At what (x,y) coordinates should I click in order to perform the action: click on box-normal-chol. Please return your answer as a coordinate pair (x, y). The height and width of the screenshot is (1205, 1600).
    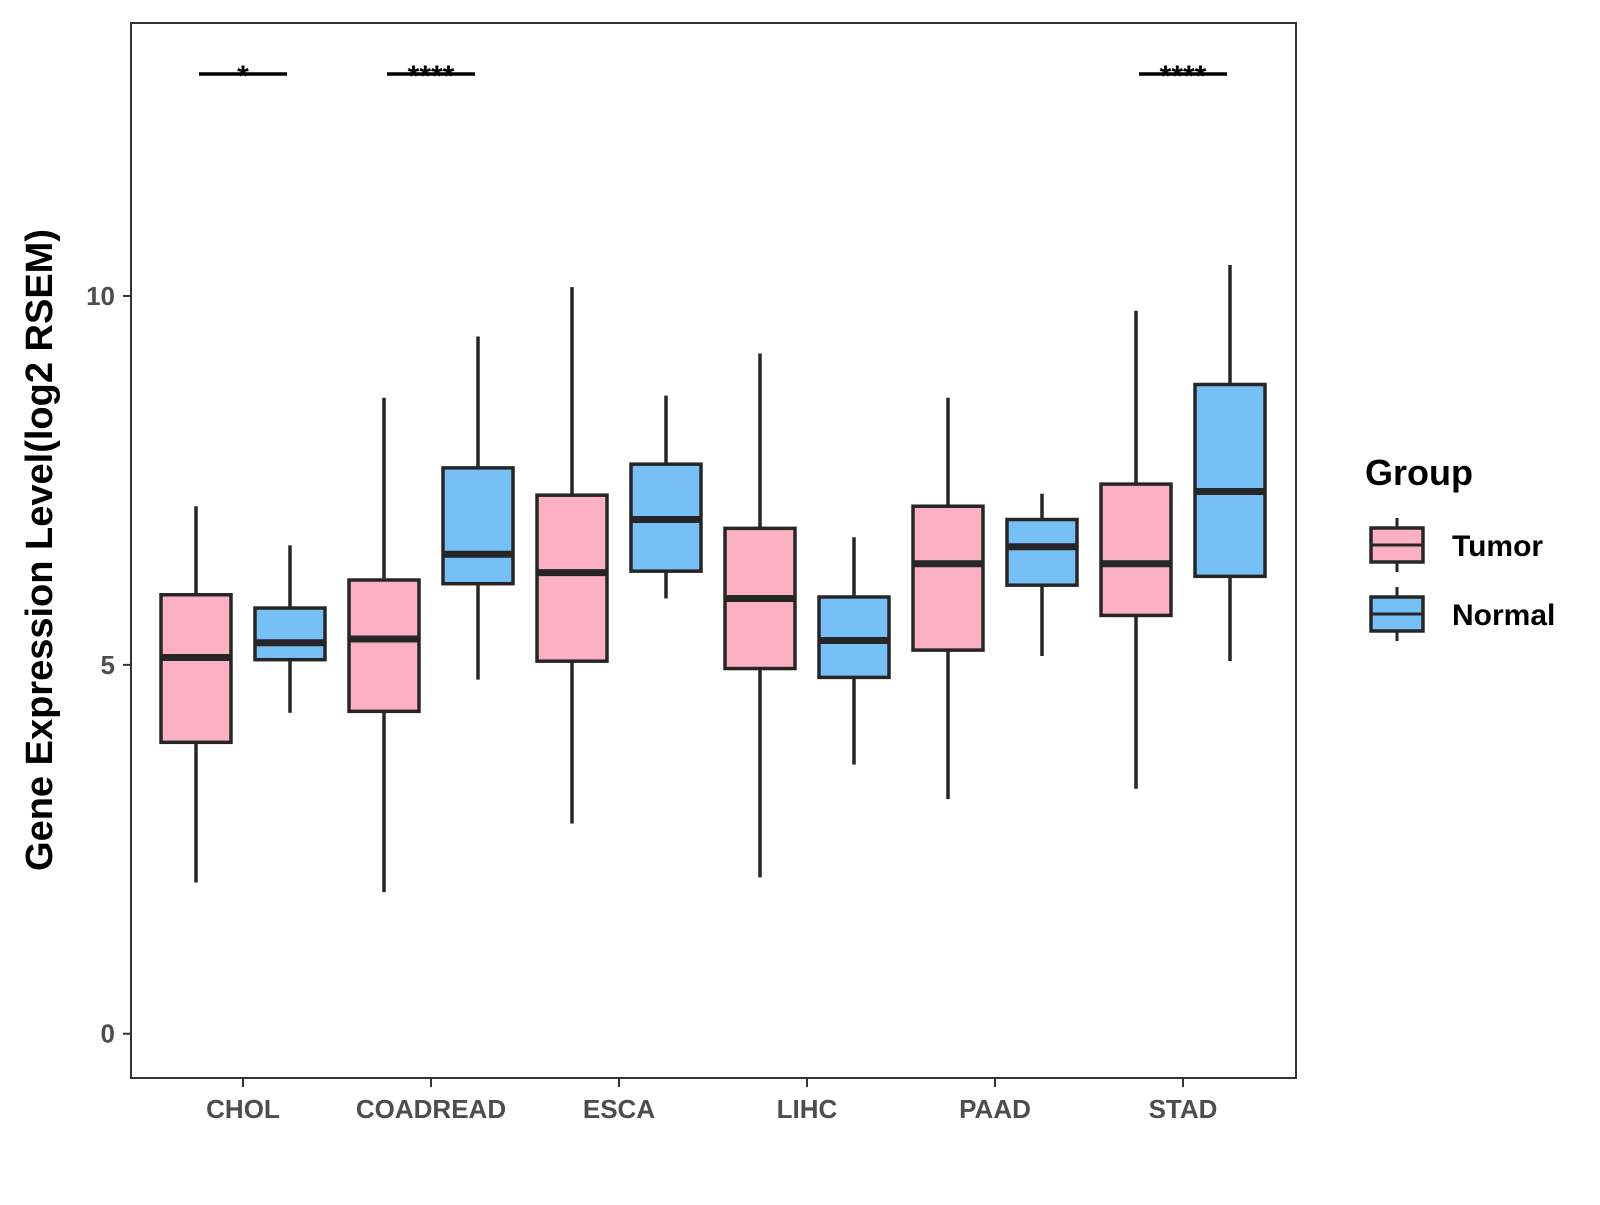
    Looking at the image, I should click on (290, 629).